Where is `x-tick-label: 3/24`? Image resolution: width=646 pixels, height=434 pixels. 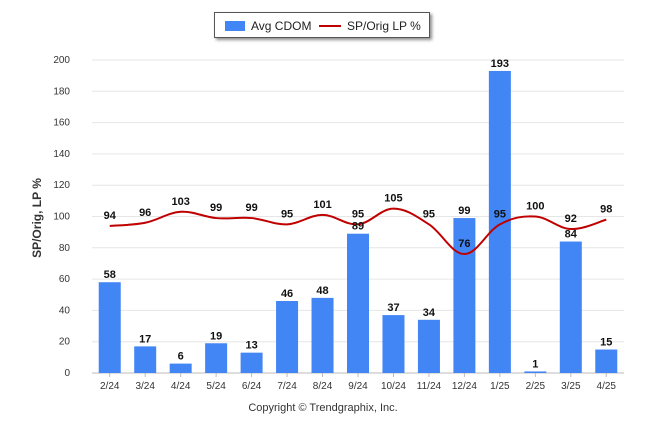
x-tick-label: 3/24 is located at coordinates (145, 386).